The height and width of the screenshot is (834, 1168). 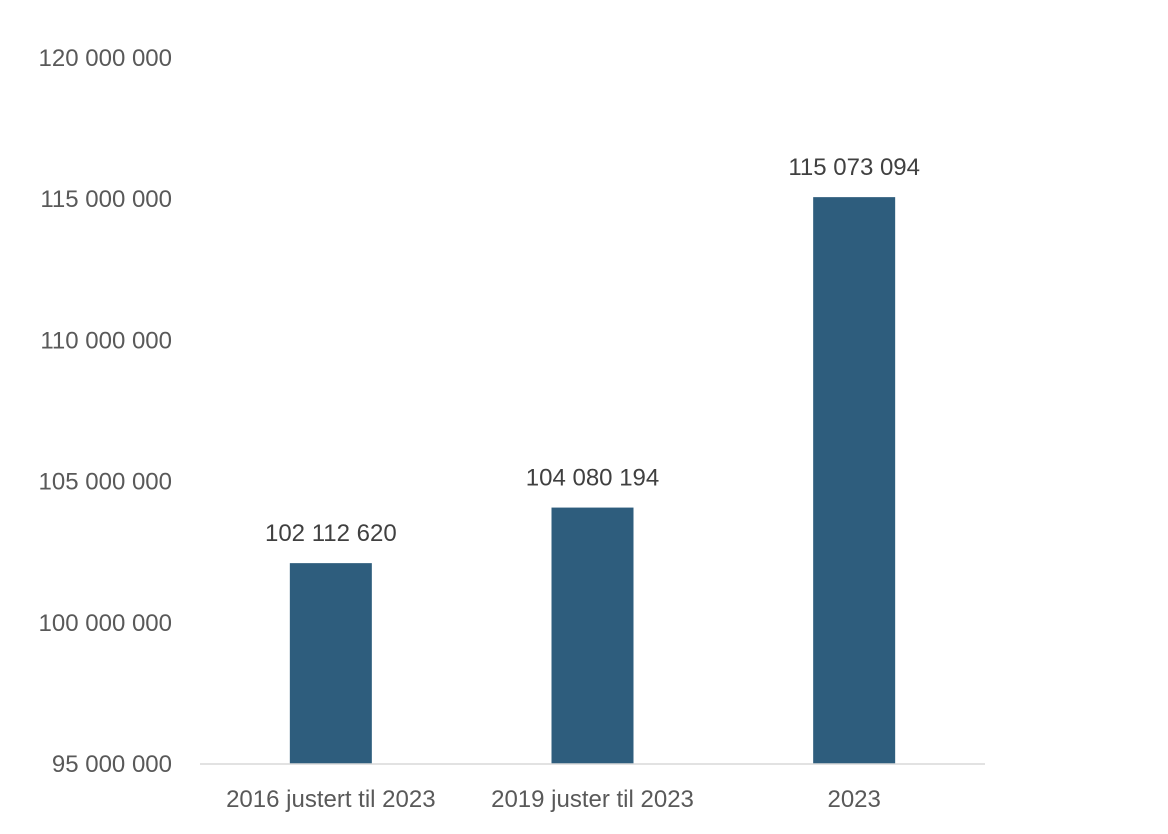 I want to click on bar-value-label: 104 080 194, so click(x=592, y=478).